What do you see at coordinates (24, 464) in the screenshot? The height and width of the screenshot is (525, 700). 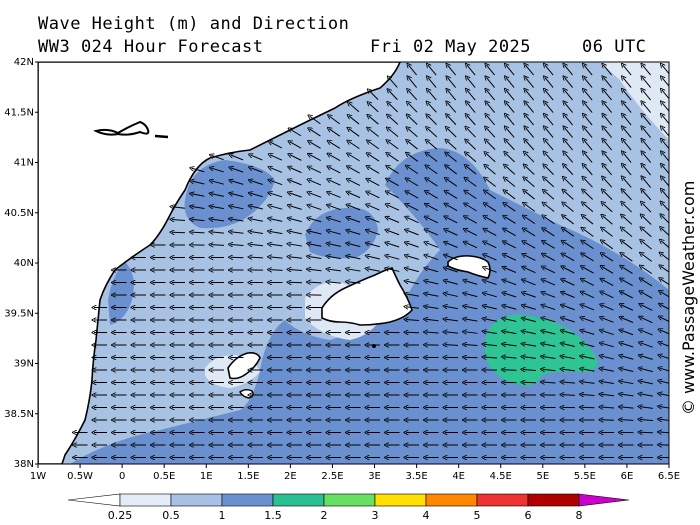 I see `lat-tick-label: 38N` at bounding box center [24, 464].